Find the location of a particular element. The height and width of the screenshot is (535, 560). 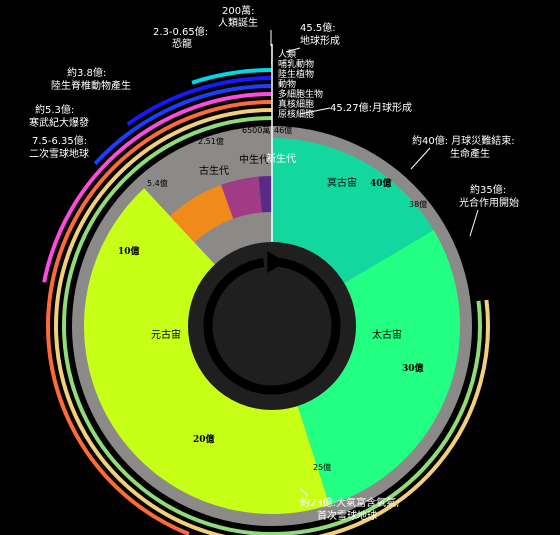

annotation-photosynthesis-time: 約35億: is located at coordinates (488, 189).